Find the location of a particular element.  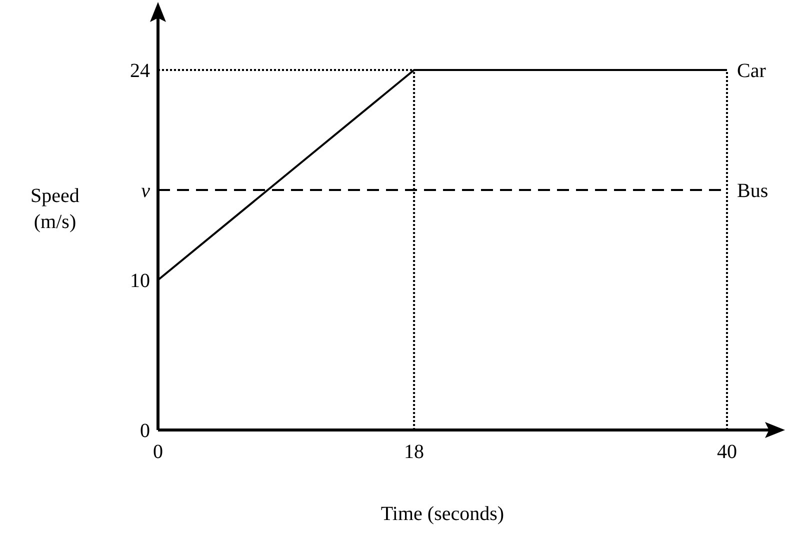

x-tick-label: 40 is located at coordinates (727, 452).